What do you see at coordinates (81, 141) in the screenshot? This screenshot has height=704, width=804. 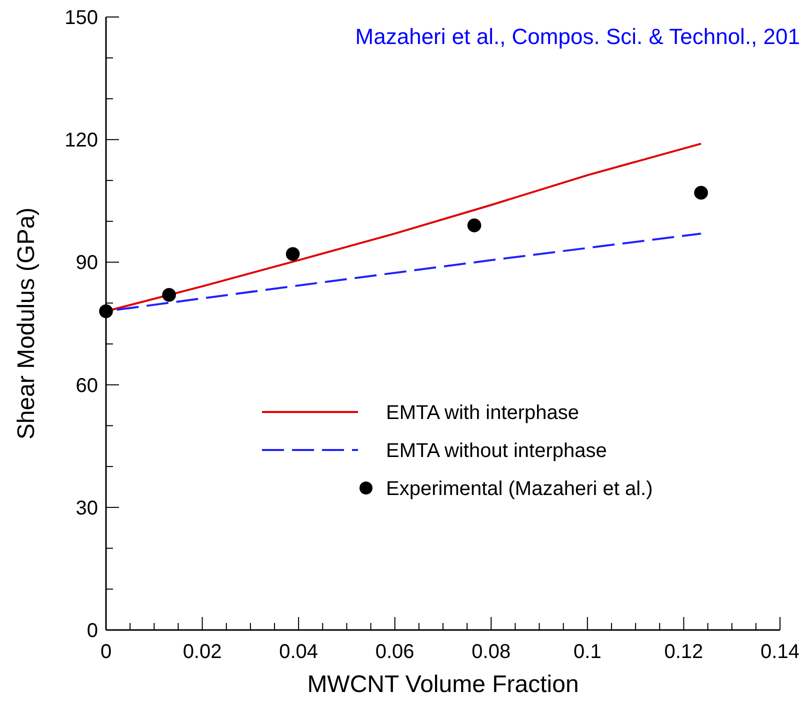 I see `y-tick-label: 120` at bounding box center [81, 141].